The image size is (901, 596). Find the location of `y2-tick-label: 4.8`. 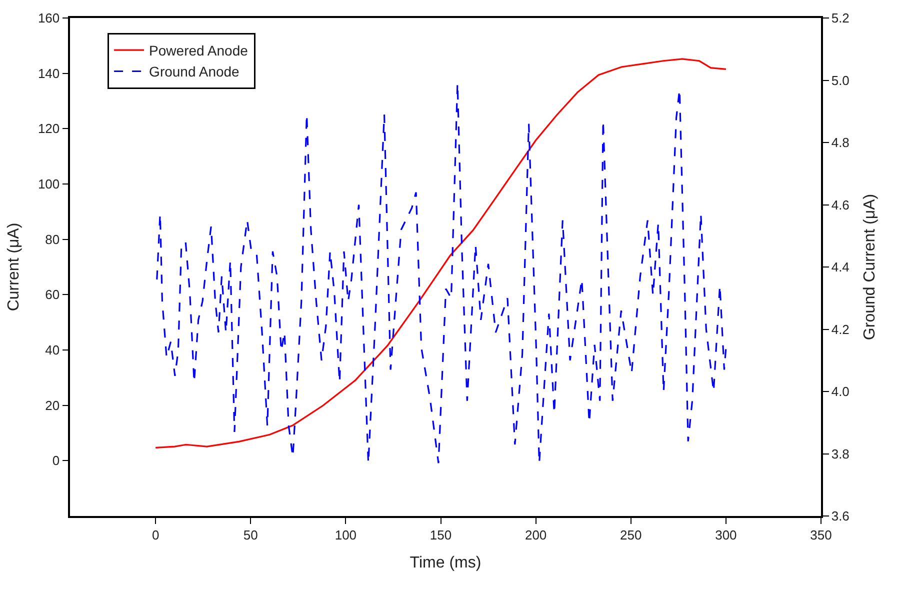

y2-tick-label: 4.8 is located at coordinates (840, 142).